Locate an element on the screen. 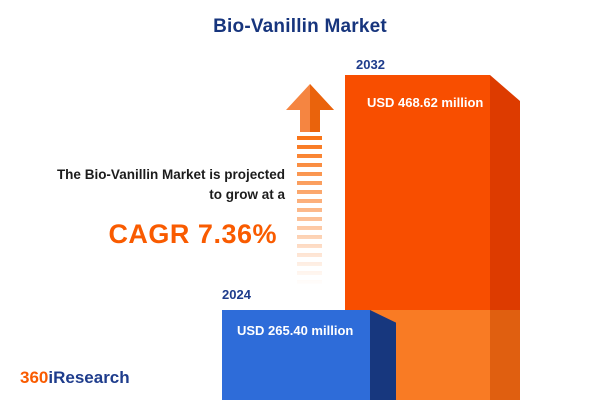  bar-2032-lower-side is located at coordinates (505, 355).